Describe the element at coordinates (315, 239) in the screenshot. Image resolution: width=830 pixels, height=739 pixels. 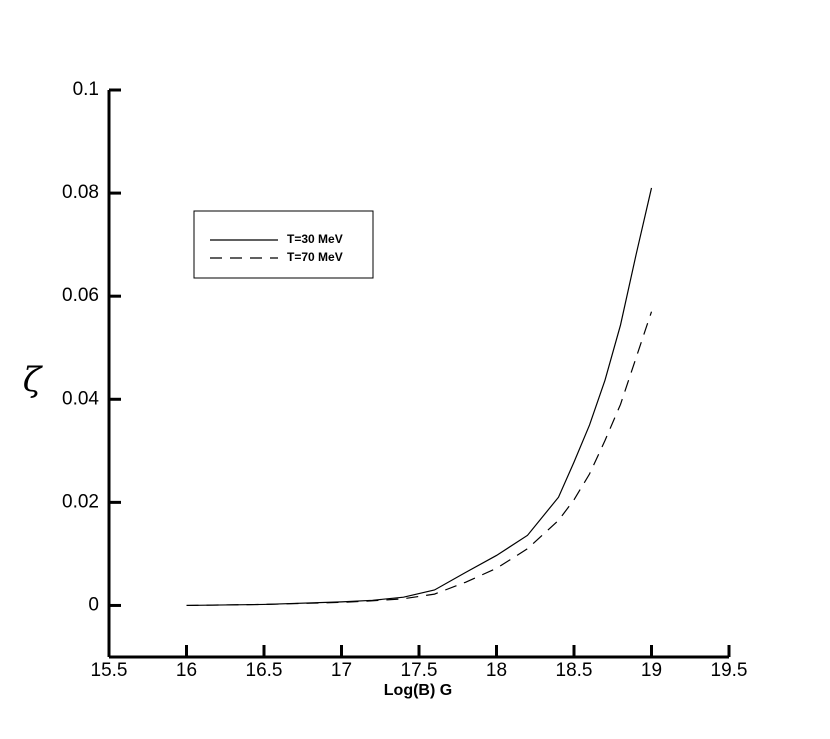
I see `legend-label: T=30 MeV` at that location.